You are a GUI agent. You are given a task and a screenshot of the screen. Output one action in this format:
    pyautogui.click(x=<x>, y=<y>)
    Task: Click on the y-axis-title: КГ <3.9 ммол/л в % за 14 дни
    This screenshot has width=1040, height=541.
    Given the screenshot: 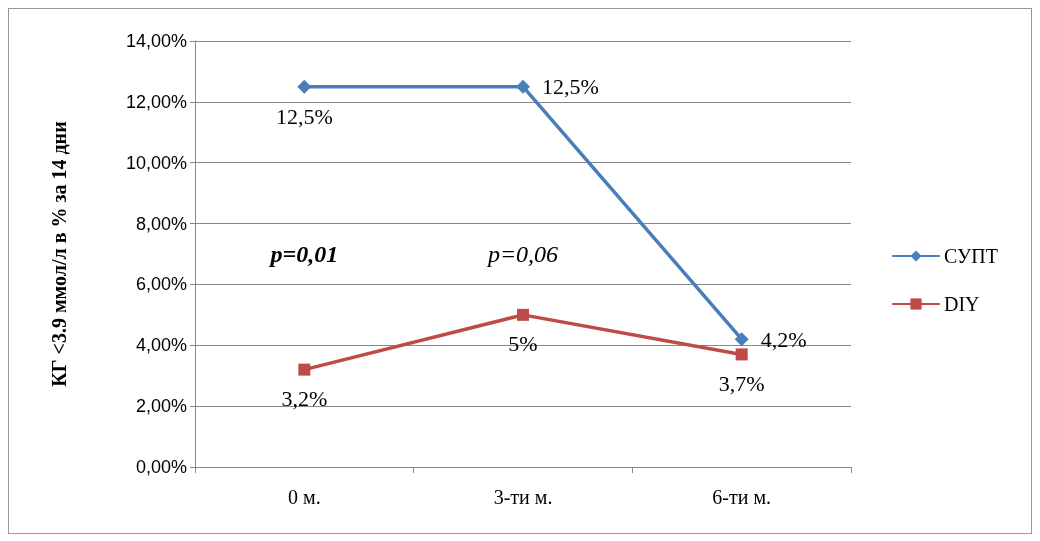 What is the action you would take?
    pyautogui.click(x=59, y=254)
    